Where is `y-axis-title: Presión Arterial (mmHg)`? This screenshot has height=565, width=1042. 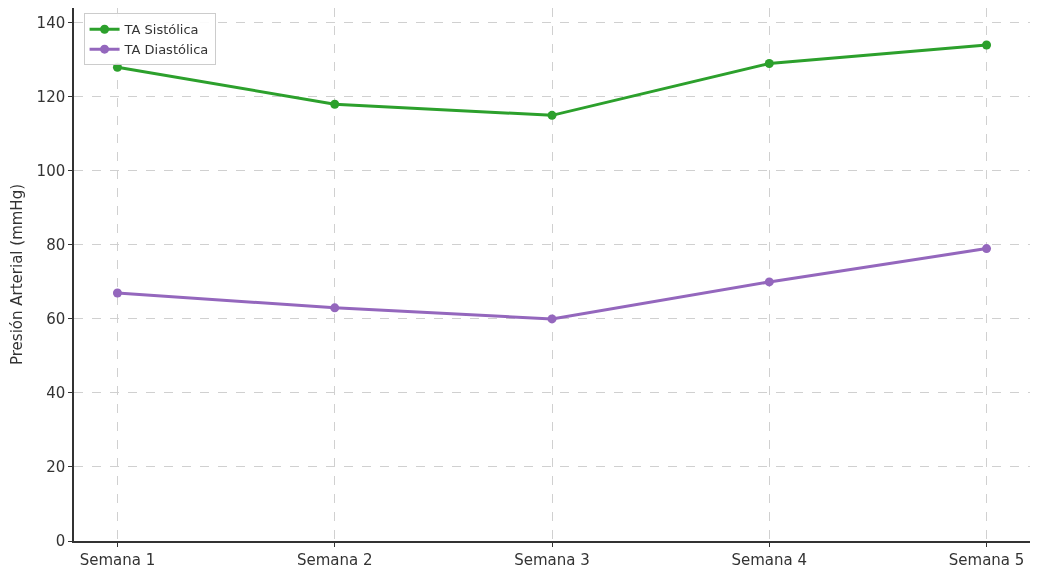
y-axis-title: Presión Arterial (mmHg) is located at coordinates (17, 274).